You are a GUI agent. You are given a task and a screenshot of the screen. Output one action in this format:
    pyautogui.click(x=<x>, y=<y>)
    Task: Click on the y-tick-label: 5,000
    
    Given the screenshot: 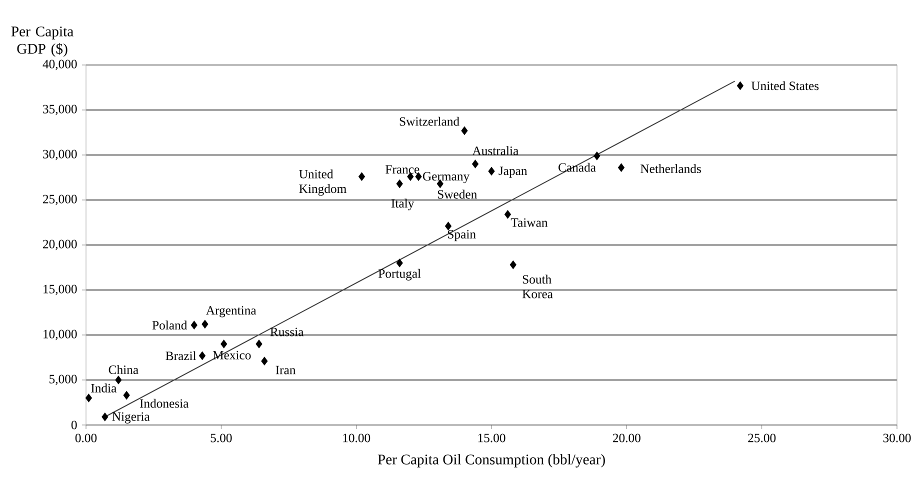 What is the action you would take?
    pyautogui.click(x=63, y=380)
    